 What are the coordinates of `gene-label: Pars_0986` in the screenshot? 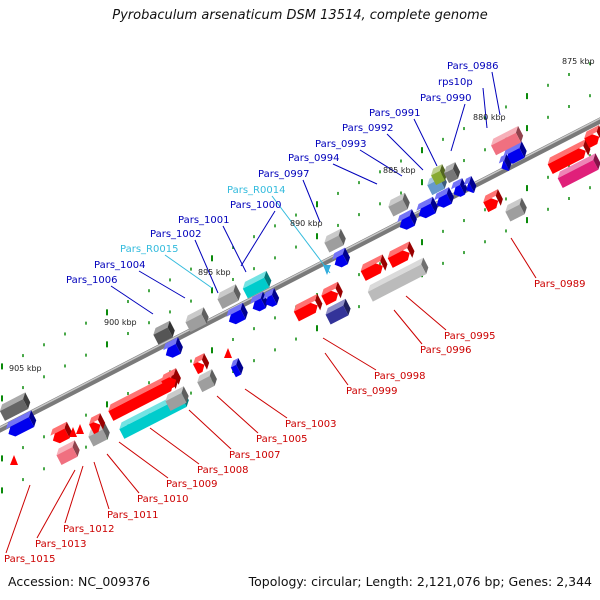 It's located at (472, 66).